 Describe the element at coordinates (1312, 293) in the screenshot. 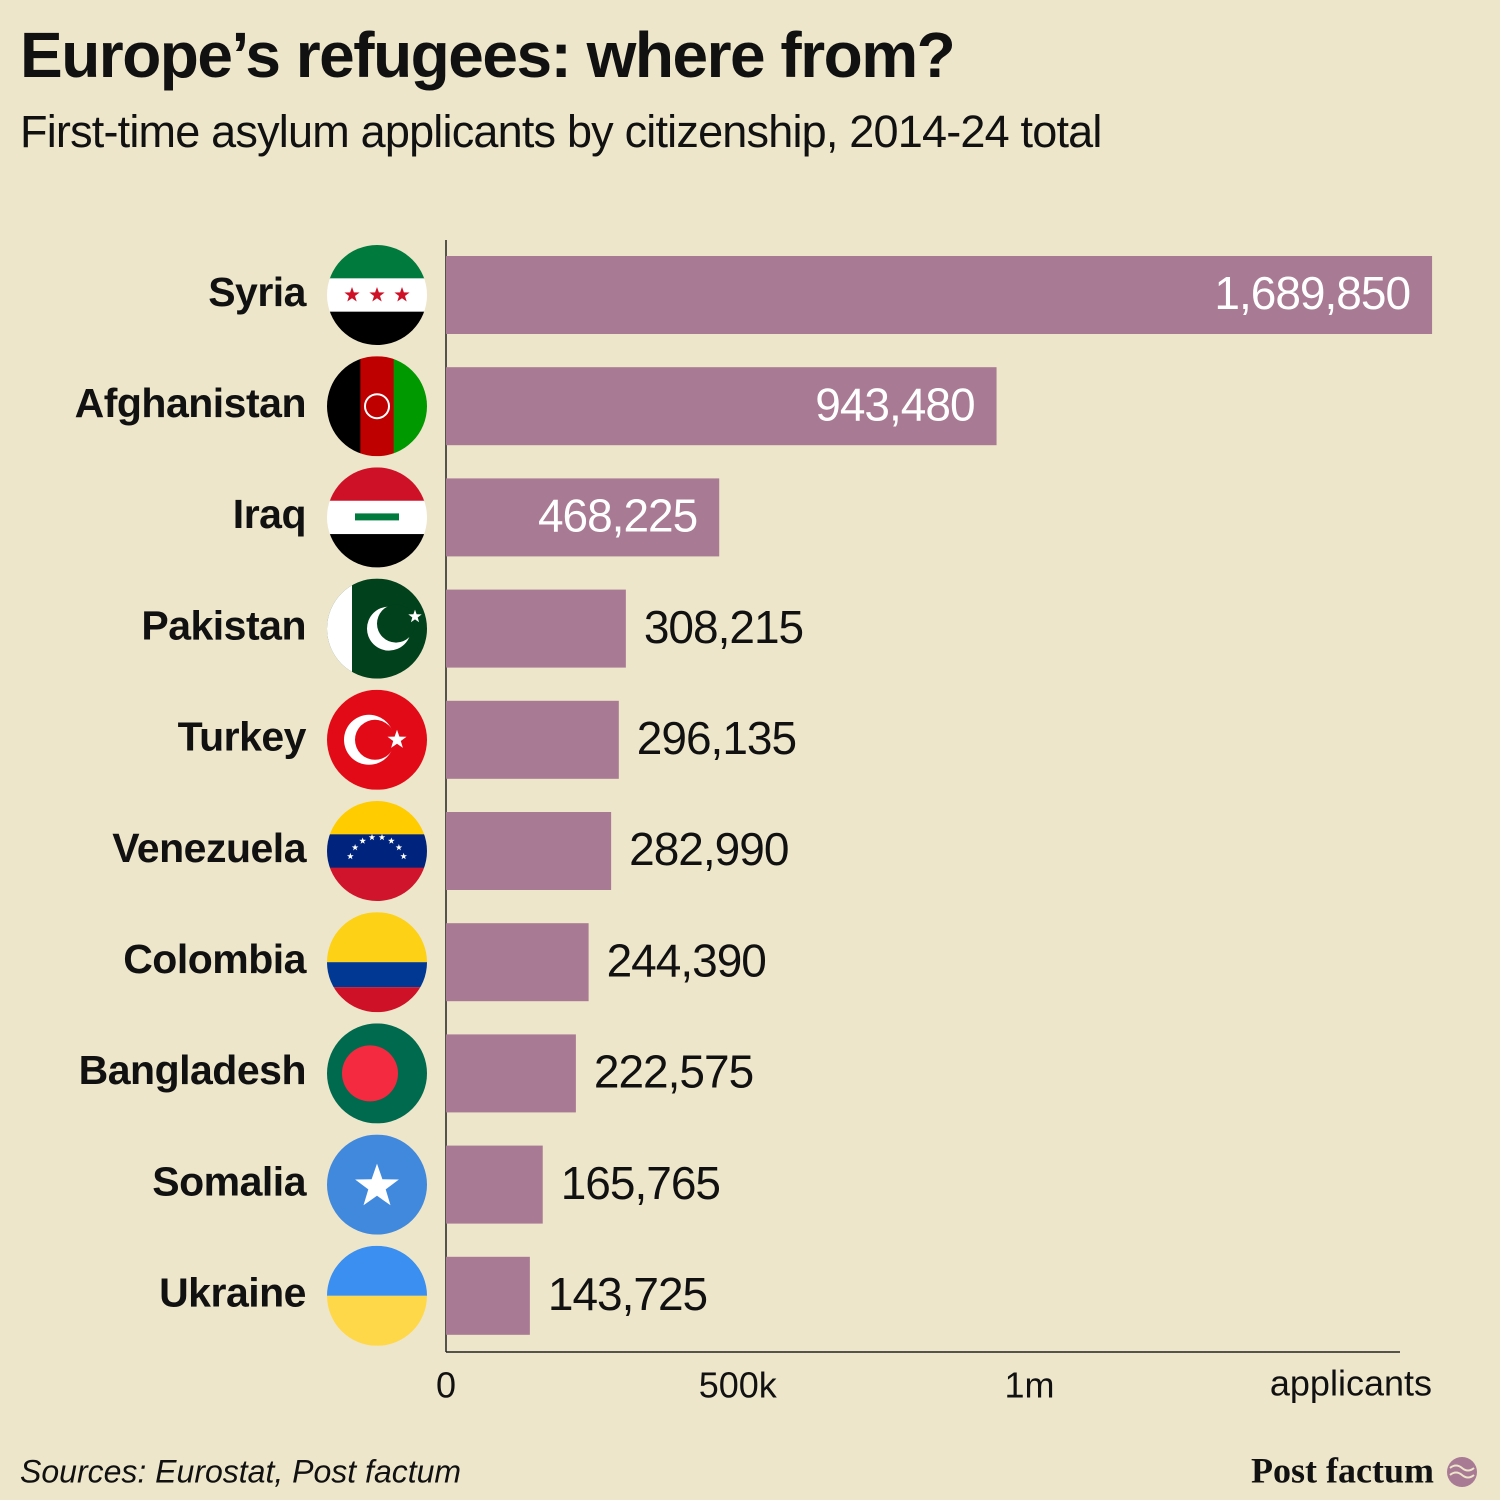

I see `value-label: 1,689,850` at that location.